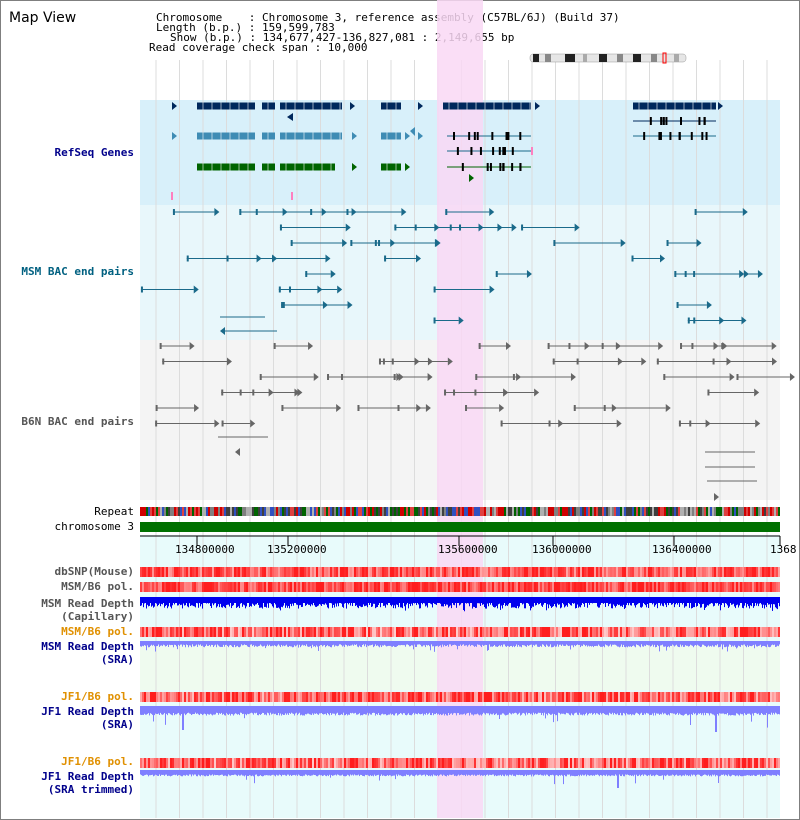 The width and height of the screenshot is (800, 820). What do you see at coordinates (87, 603) in the screenshot?
I see `track-label-msm-depth-capillary: MSM Read Depth` at bounding box center [87, 603].